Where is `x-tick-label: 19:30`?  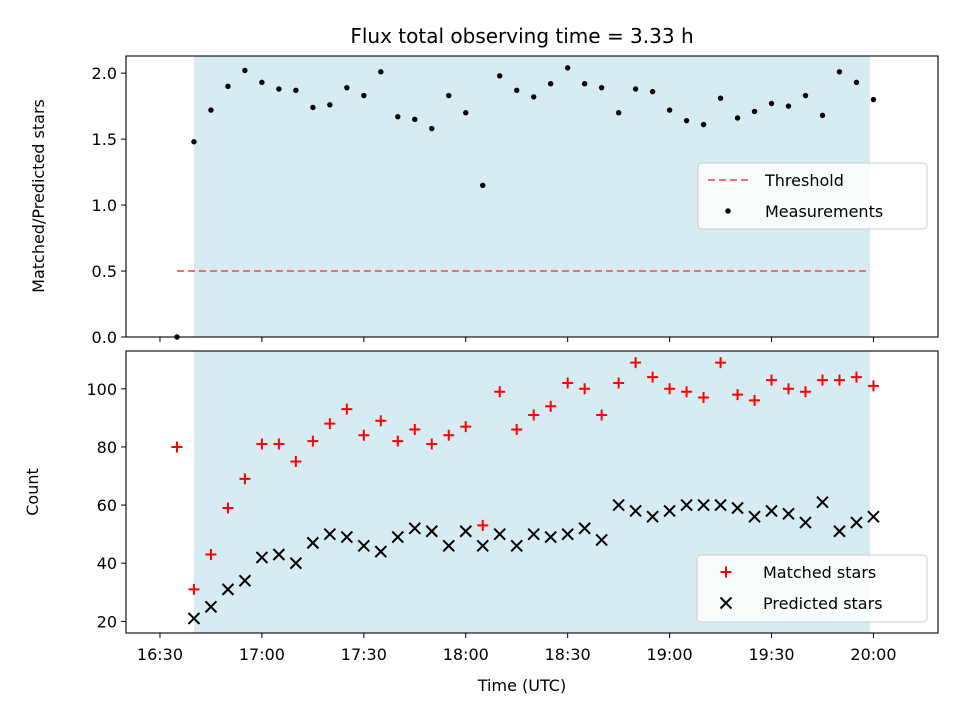
x-tick-label: 19:30 is located at coordinates (771, 654).